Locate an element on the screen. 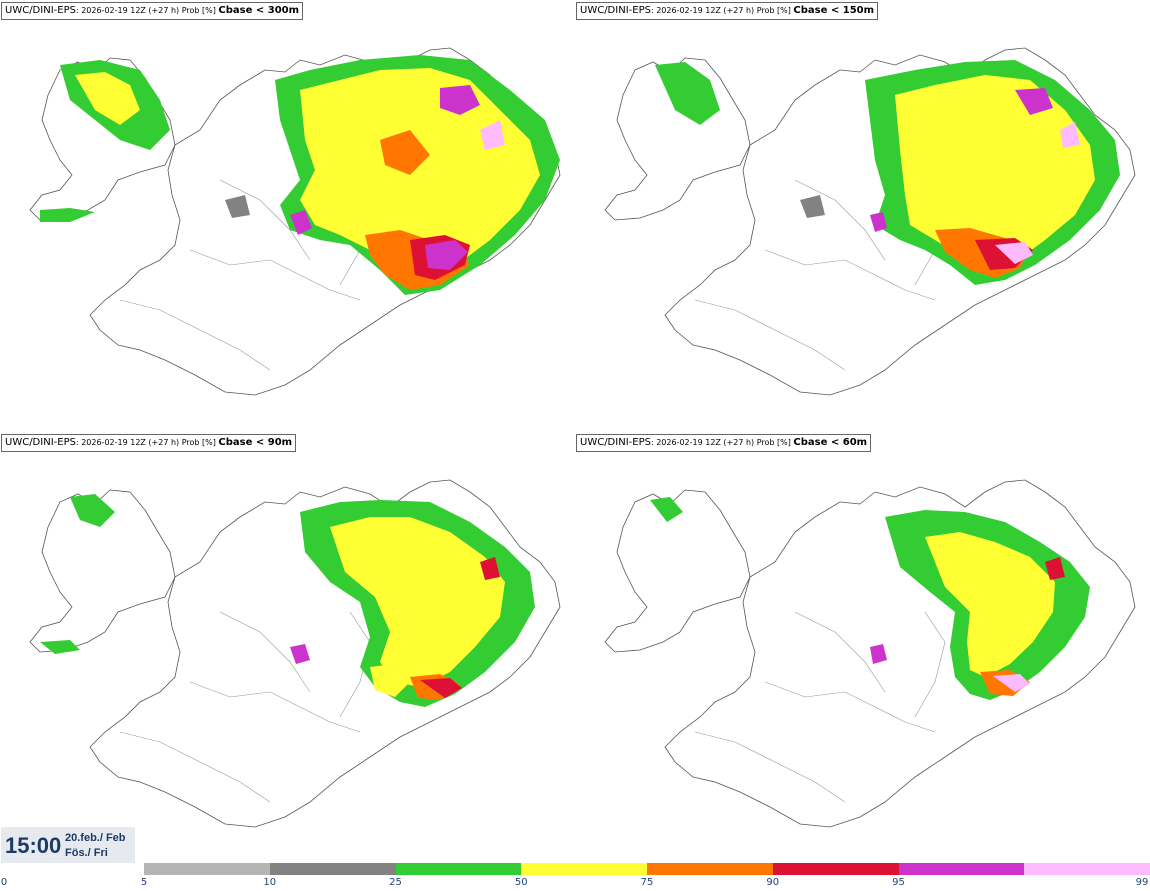 The width and height of the screenshot is (1150, 891). legend-tick-label: 95 is located at coordinates (898, 882).